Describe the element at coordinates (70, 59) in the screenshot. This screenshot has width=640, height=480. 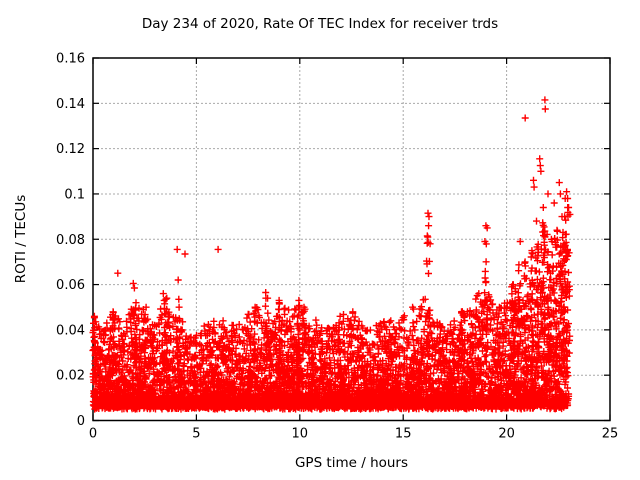
I see `y-tick-label: 0.16` at that location.